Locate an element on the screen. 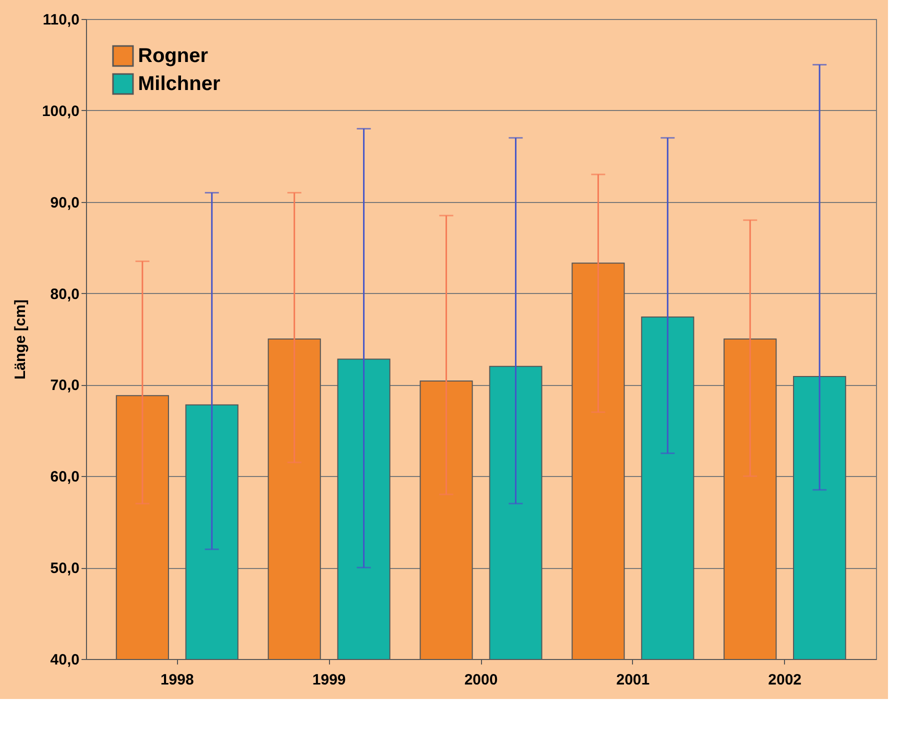 Image resolution: width=909 pixels, height=735 pixels. x-tick-label: 1999 is located at coordinates (329, 680).